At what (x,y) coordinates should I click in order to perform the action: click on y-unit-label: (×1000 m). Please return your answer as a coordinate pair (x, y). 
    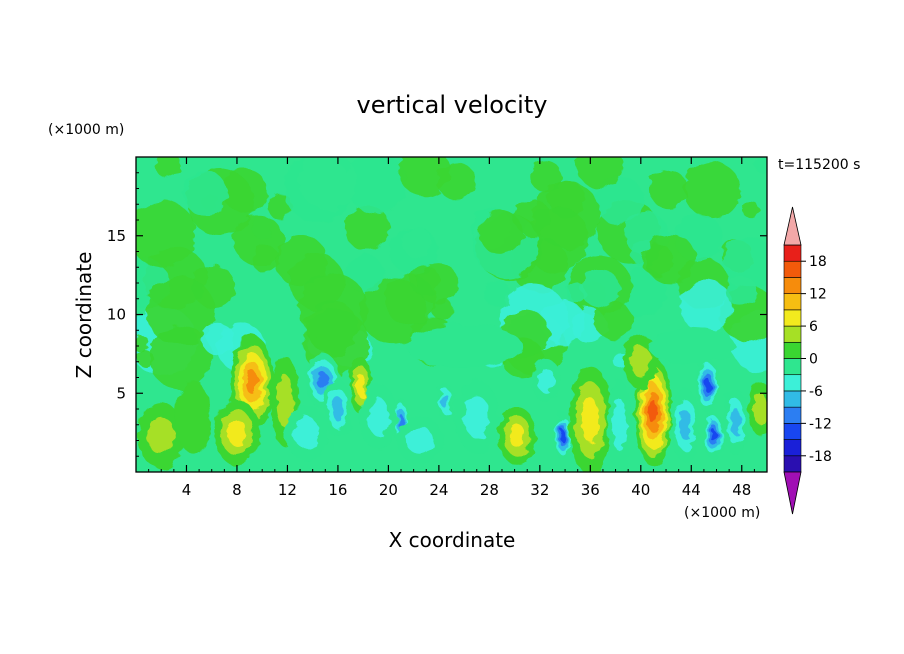
    Looking at the image, I should click on (86, 130).